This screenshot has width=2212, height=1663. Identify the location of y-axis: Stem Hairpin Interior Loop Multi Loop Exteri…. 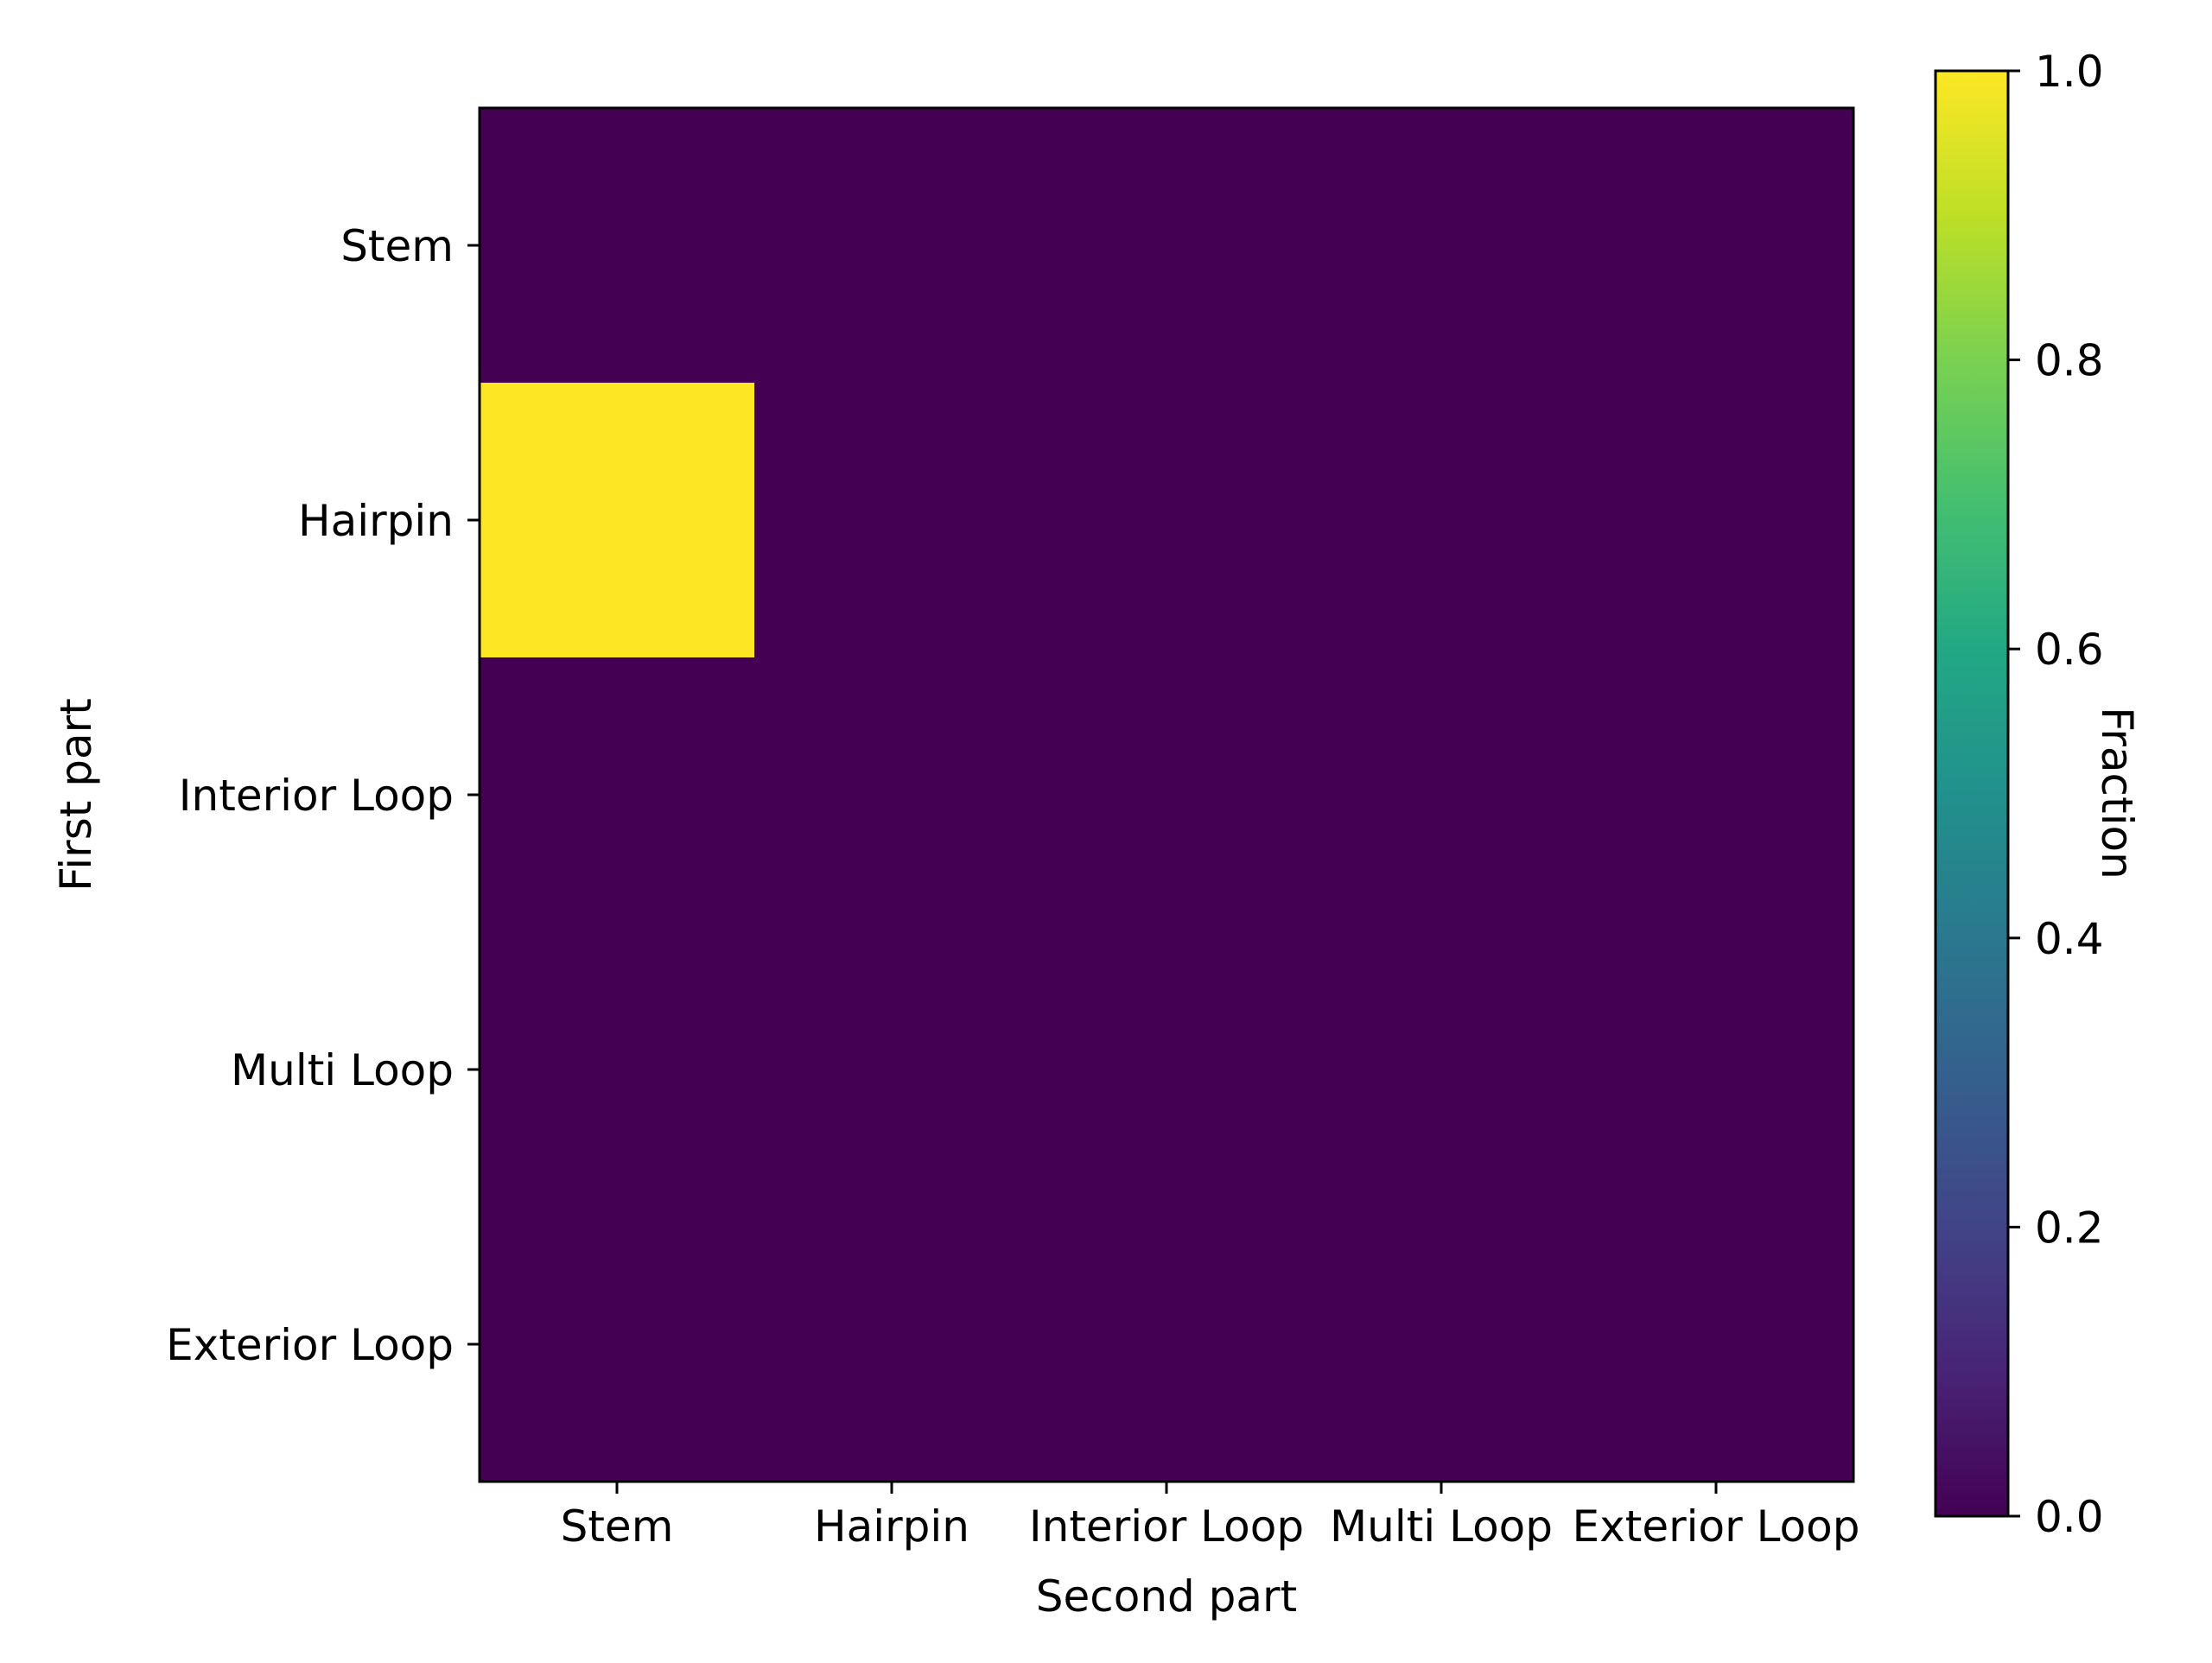
(323, 796).